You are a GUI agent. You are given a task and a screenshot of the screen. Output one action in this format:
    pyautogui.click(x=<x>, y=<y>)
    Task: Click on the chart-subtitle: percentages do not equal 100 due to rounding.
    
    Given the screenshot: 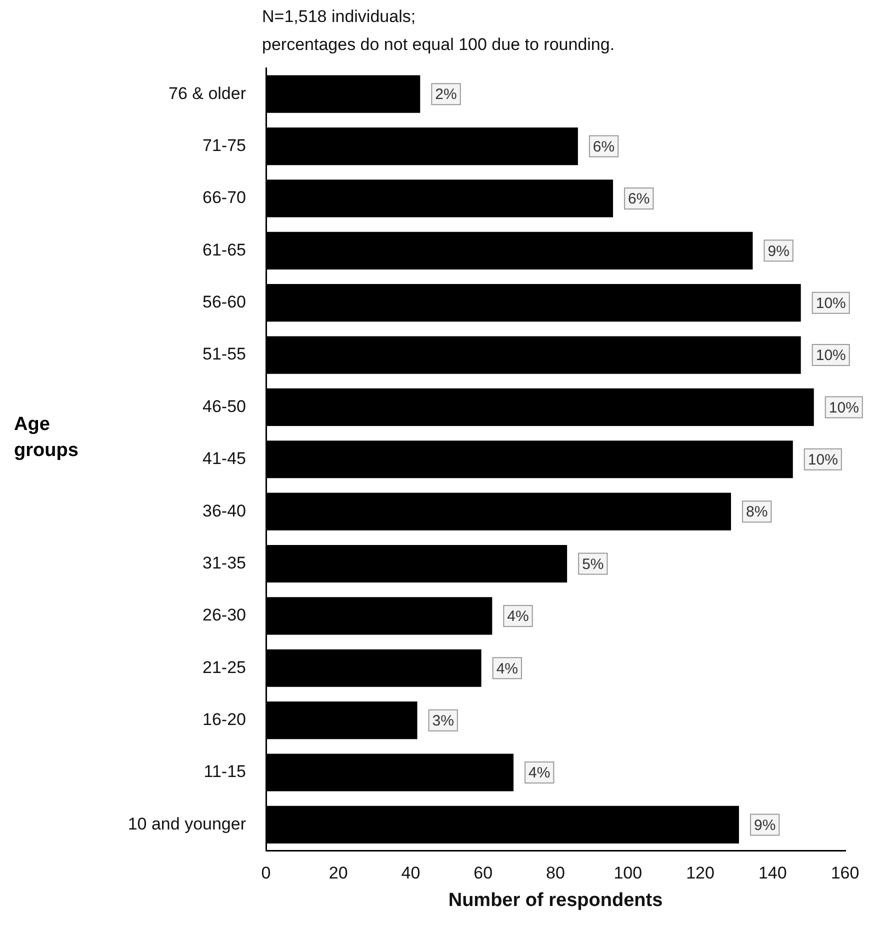 What is the action you would take?
    pyautogui.click(x=438, y=45)
    